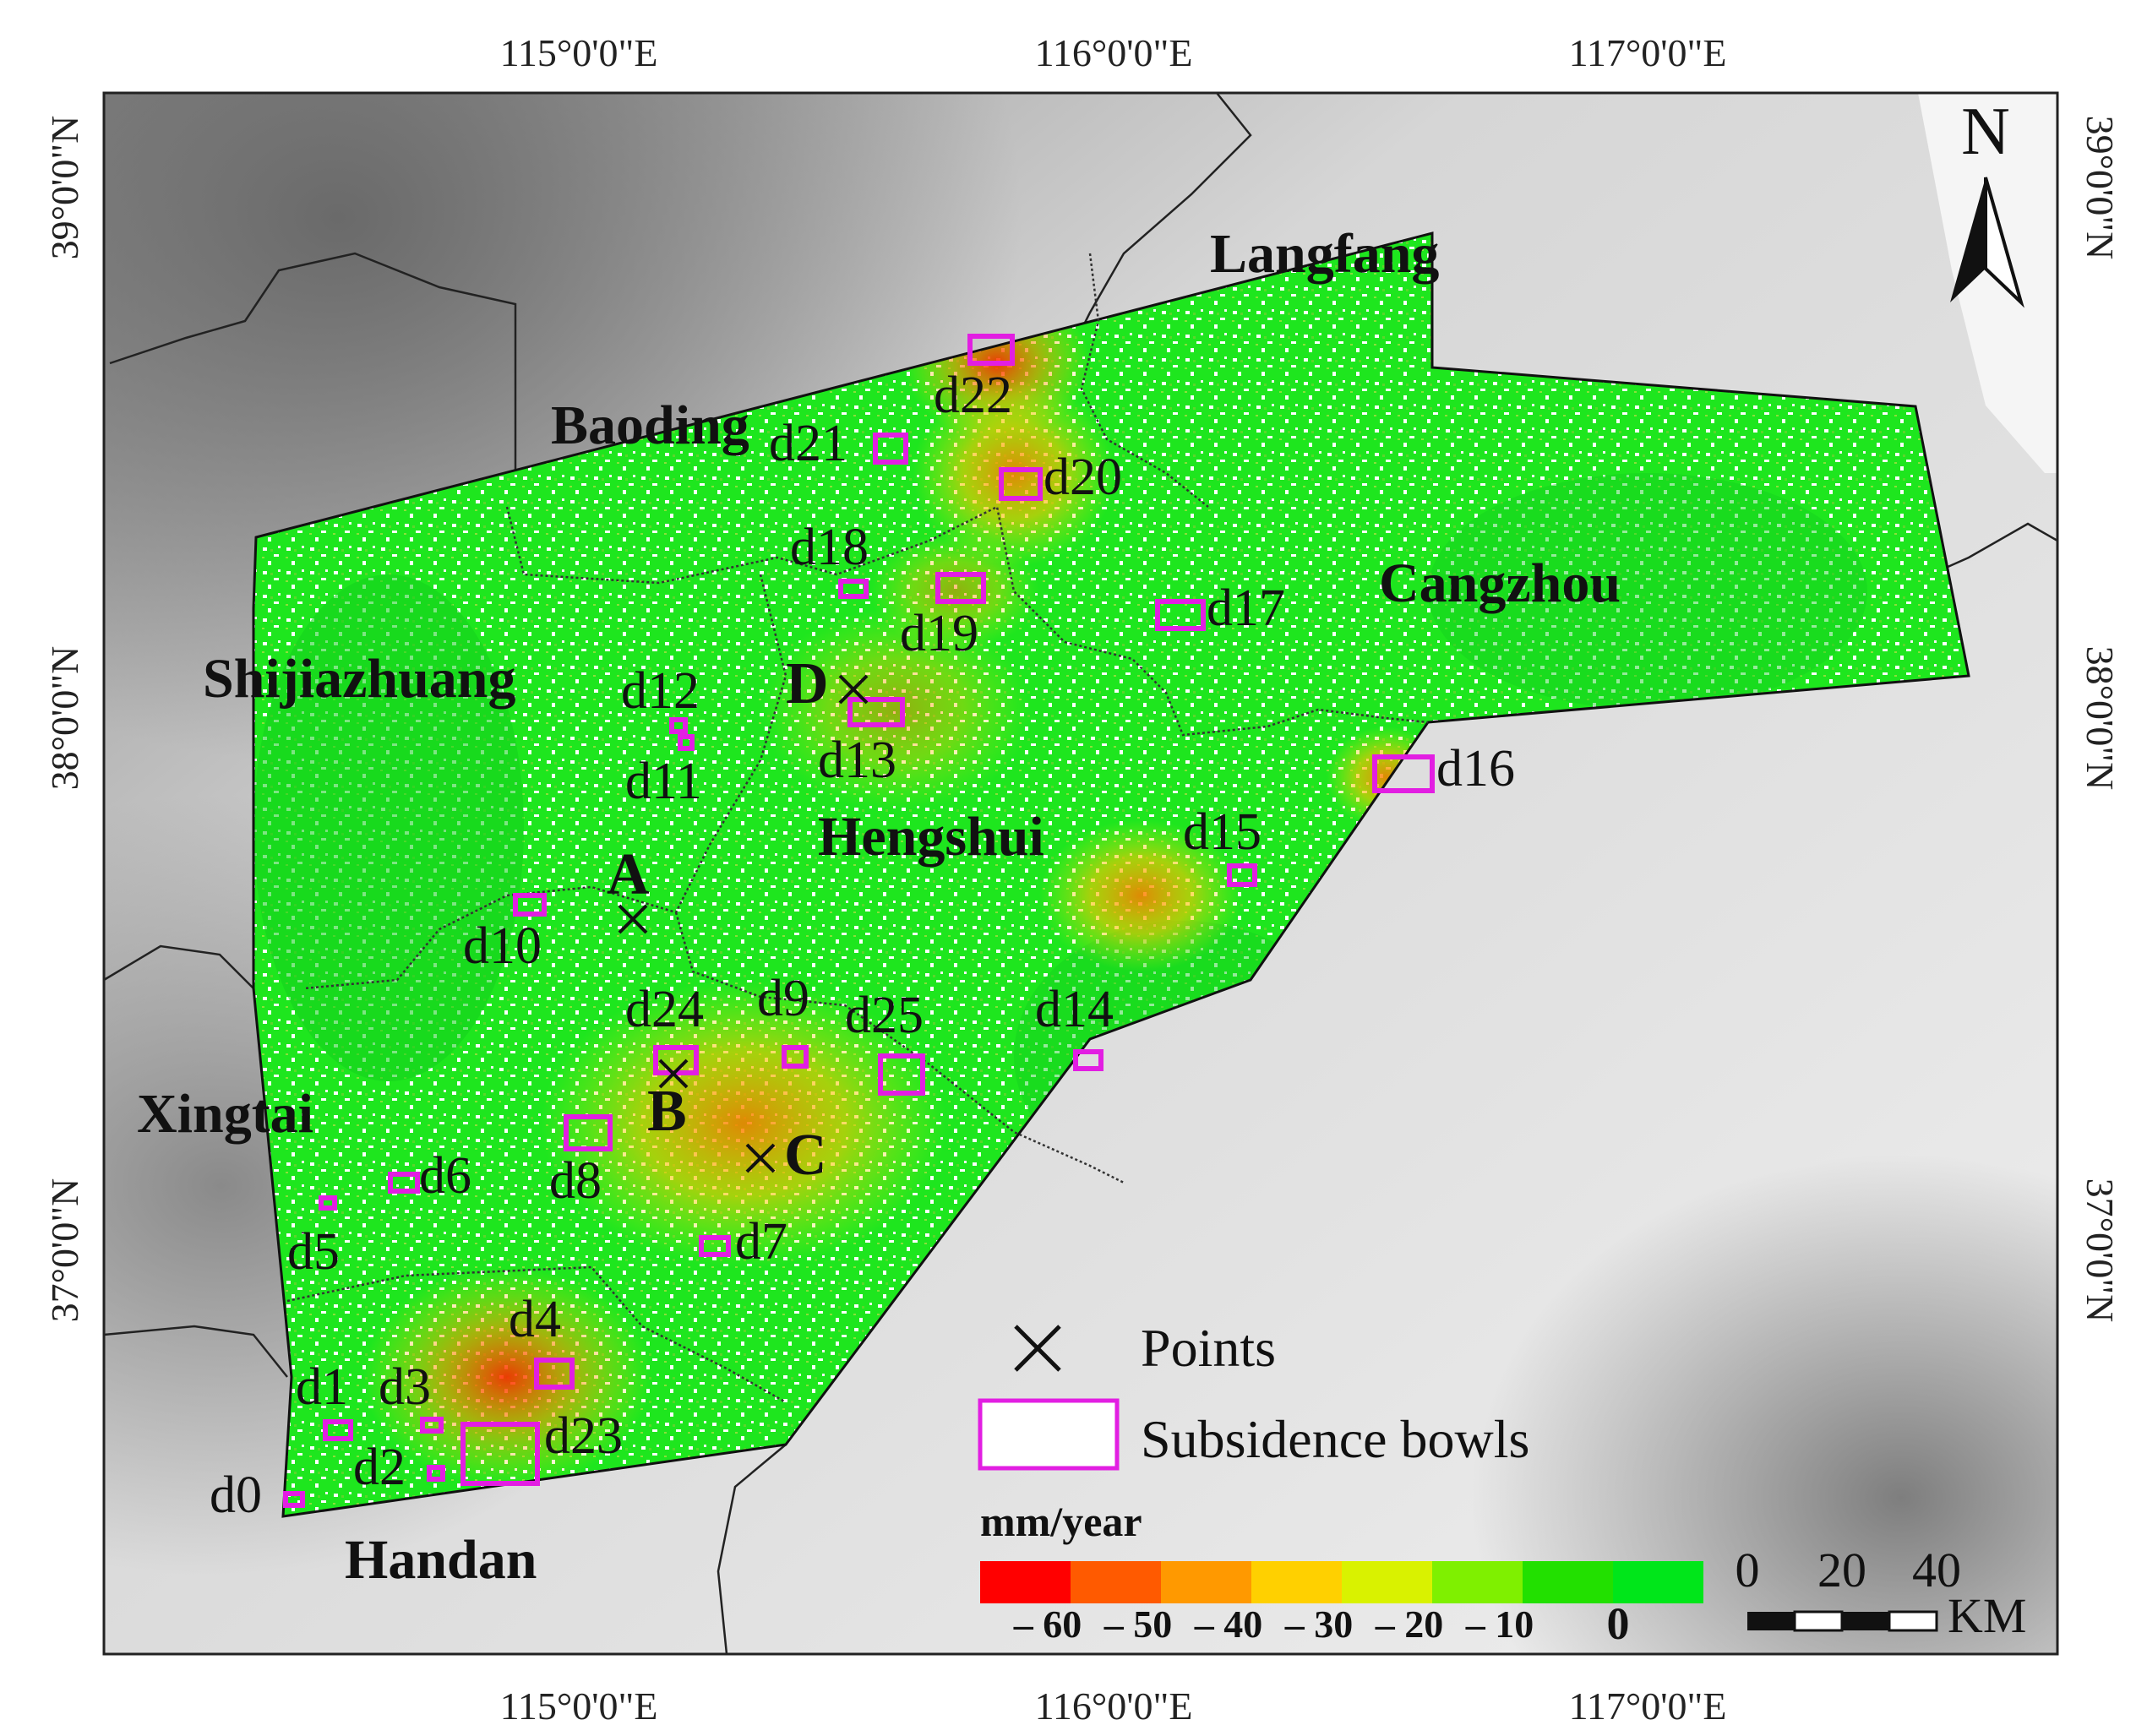  What do you see at coordinates (718, 920) in the screenshot?
I see `point-labels: A B C D` at bounding box center [718, 920].